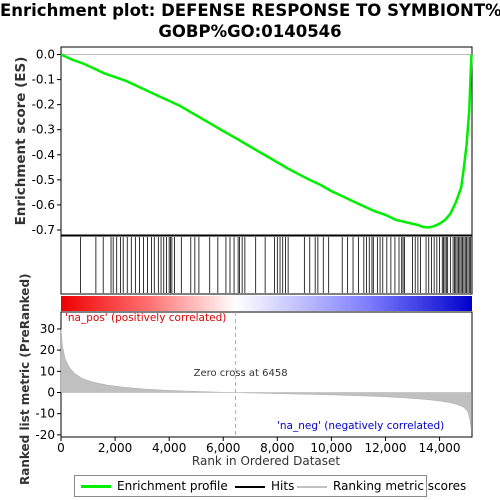 The width and height of the screenshot is (500, 500). What do you see at coordinates (45, 435) in the screenshot?
I see `rank-y-tick-label: -20` at bounding box center [45, 435].